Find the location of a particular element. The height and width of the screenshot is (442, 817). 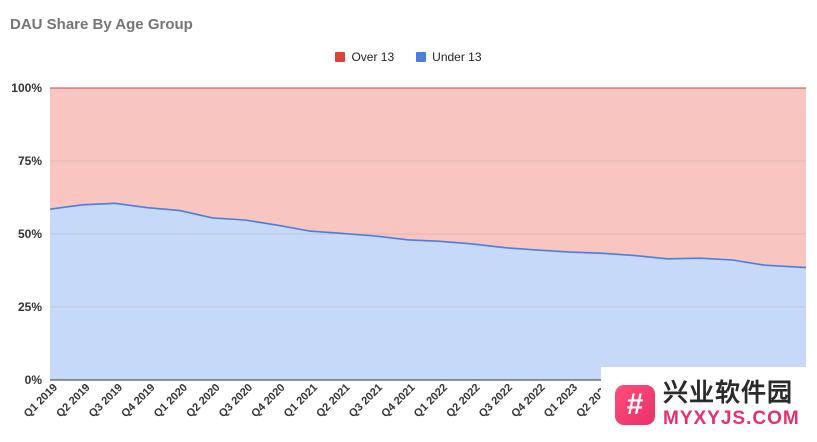

x-tick-label: Q2 2022 is located at coordinates (463, 401).